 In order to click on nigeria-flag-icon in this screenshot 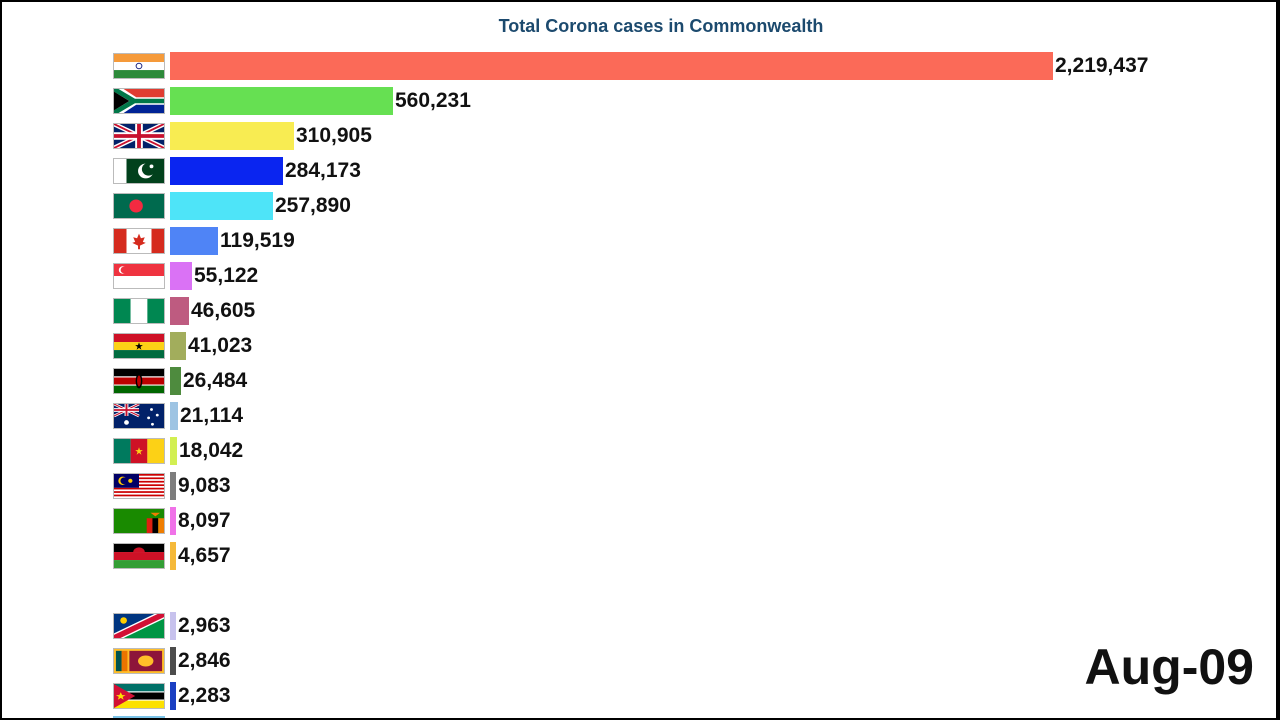, I will do `click(139, 311)`.